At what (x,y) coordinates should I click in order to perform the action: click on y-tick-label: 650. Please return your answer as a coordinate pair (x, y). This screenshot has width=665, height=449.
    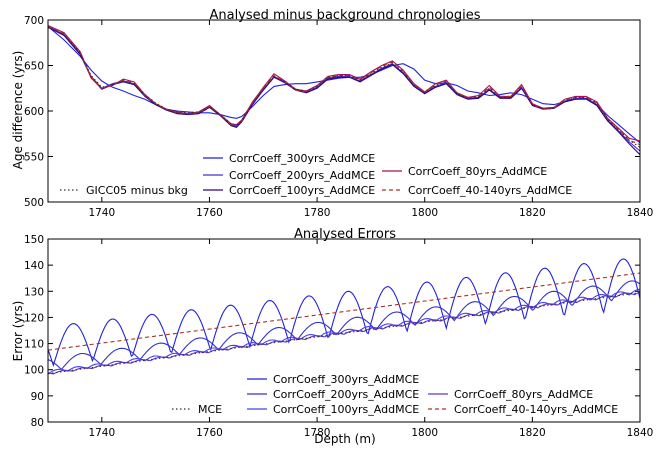
    Looking at the image, I should click on (34, 67).